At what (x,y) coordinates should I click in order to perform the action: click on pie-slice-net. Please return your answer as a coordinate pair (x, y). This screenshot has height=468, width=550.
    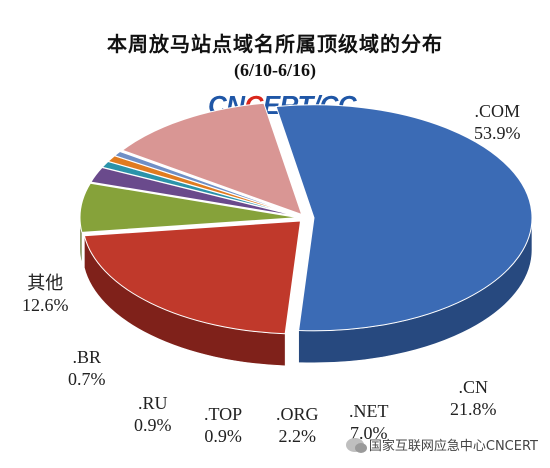
    Looking at the image, I should click on (189, 207).